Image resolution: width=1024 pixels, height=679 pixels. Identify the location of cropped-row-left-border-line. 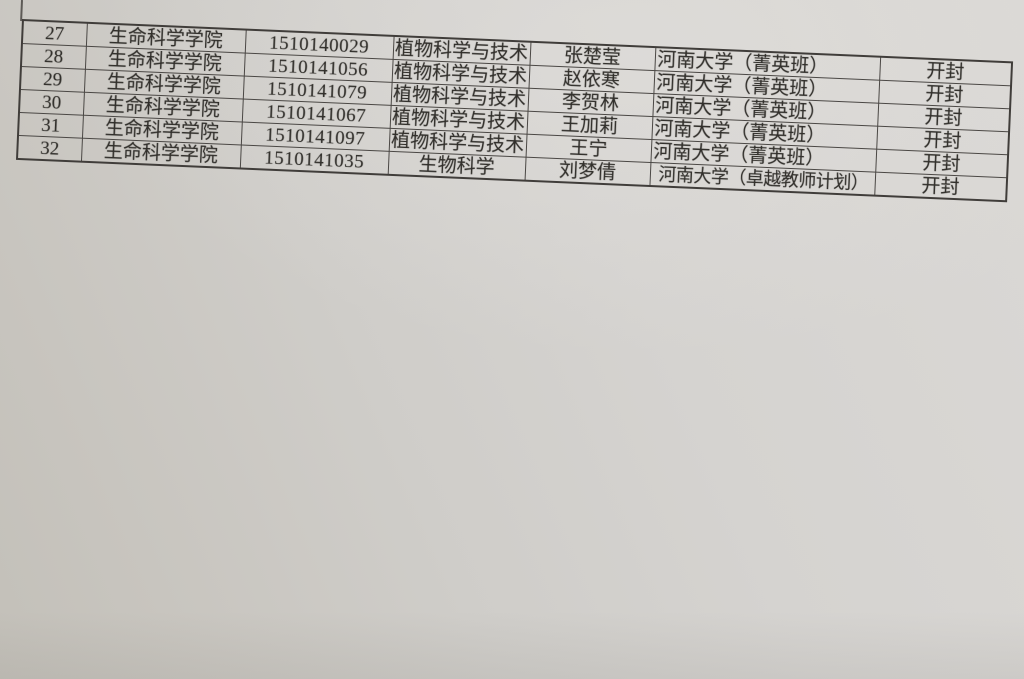
(21, 11).